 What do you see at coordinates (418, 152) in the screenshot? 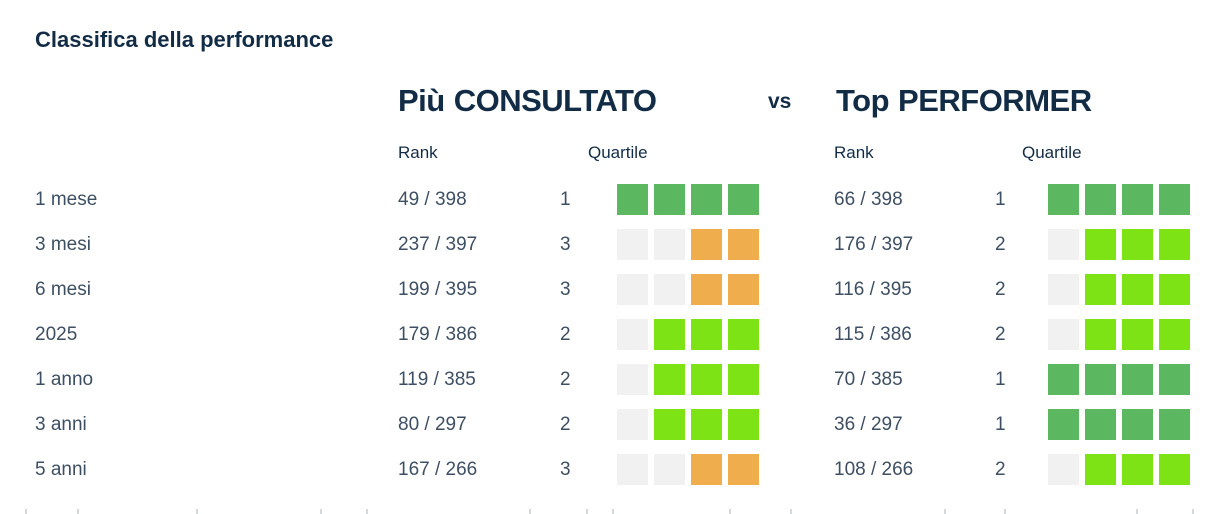
I see `column-header-rank-left: Rank` at bounding box center [418, 152].